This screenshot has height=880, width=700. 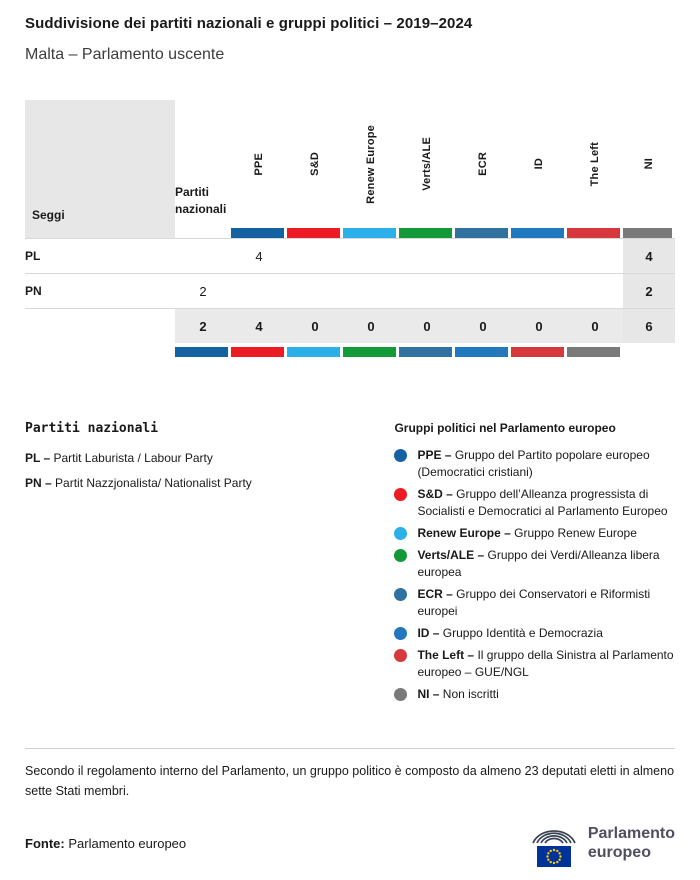 What do you see at coordinates (631, 843) in the screenshot?
I see `ep-logo-wordmark: Parlamento europeo` at bounding box center [631, 843].